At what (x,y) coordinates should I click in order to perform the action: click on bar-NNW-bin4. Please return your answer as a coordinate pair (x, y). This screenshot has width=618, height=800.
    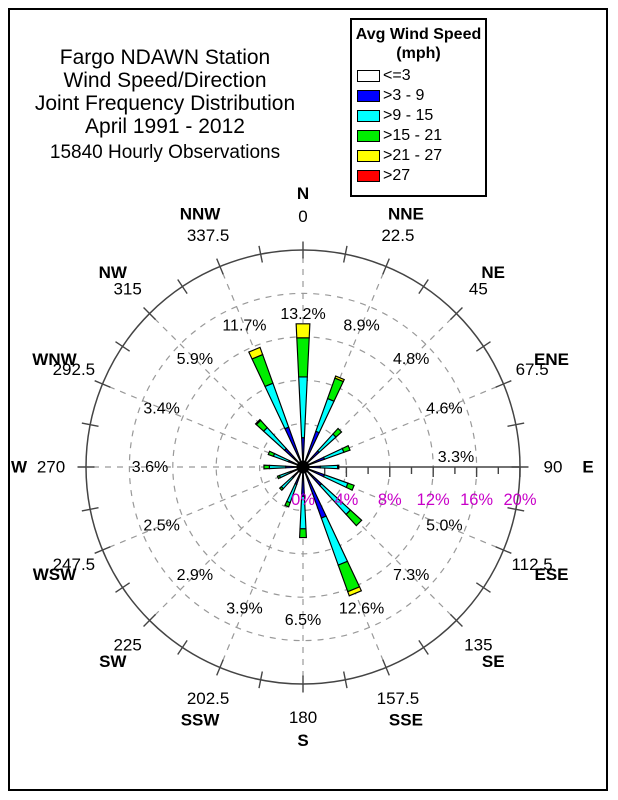
    Looking at the image, I should click on (256, 353).